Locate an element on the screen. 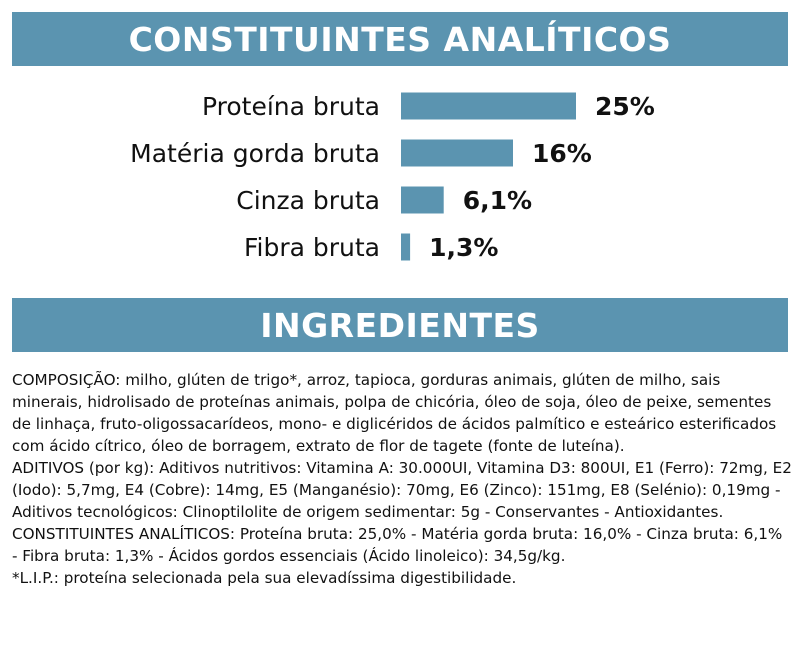  bar-value-label: 25% is located at coordinates (625, 106).